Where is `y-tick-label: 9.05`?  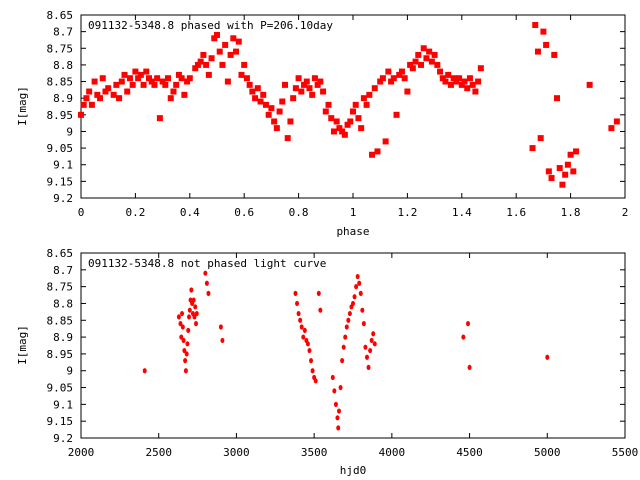
y-tick-label: 9.05 is located at coordinates (60, 388).